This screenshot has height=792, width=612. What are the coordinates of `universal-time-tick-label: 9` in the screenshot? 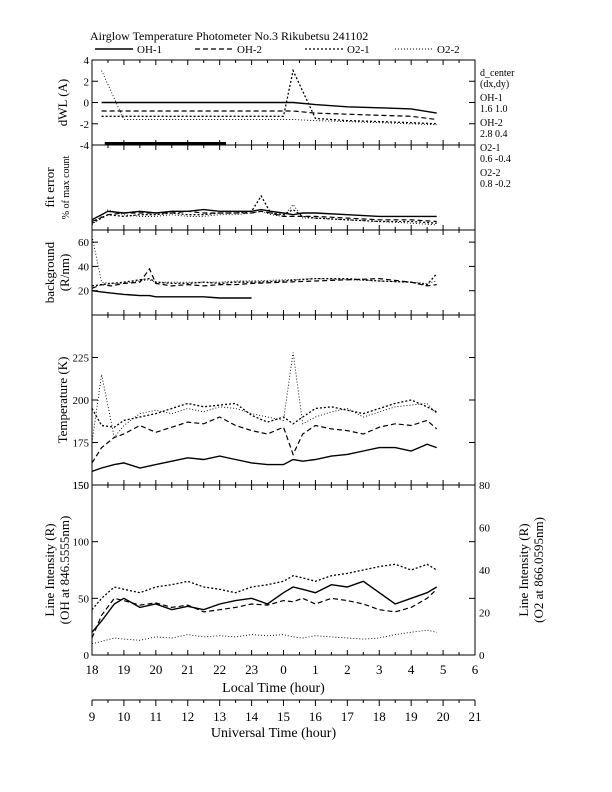 It's located at (92, 716).